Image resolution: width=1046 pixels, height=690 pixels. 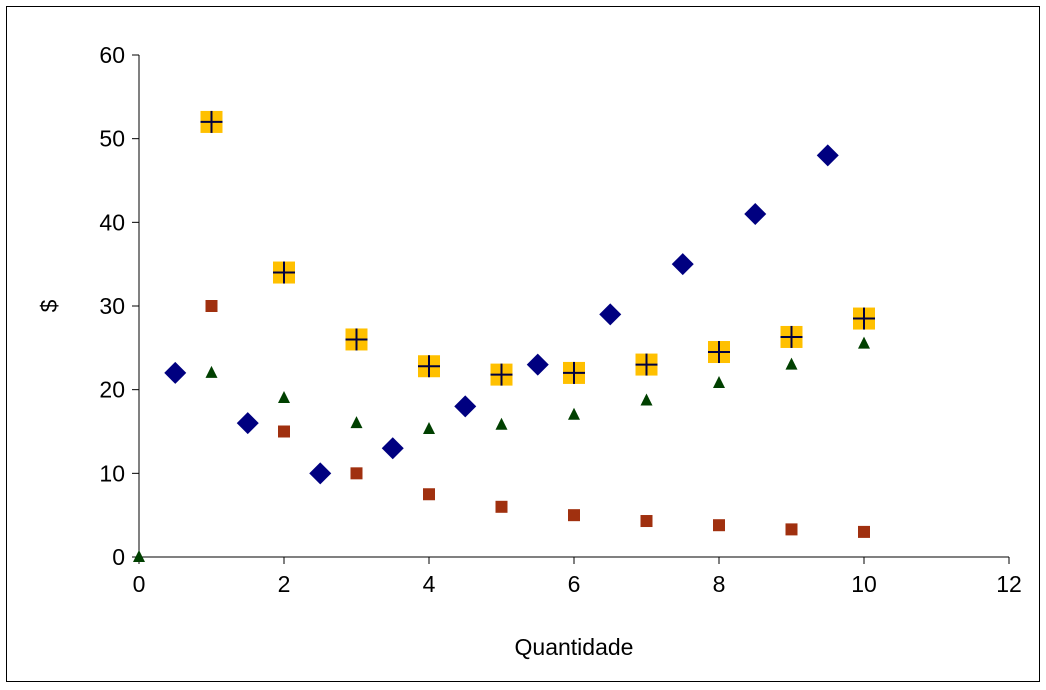 What do you see at coordinates (574, 647) in the screenshot?
I see `x-axis-label: Quantidade` at bounding box center [574, 647].